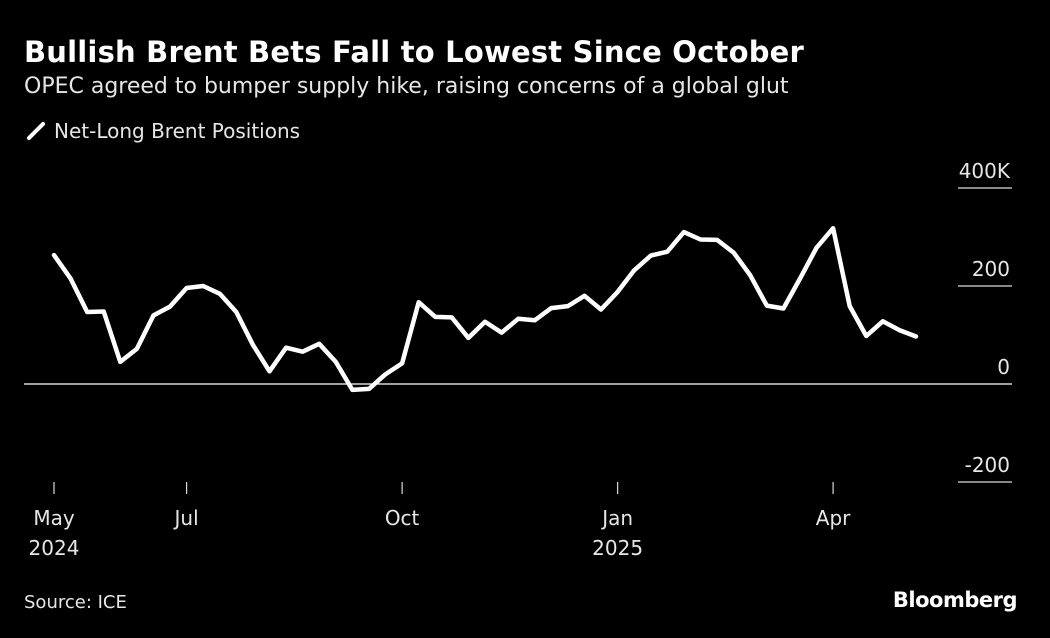 The image size is (1050, 638). What do you see at coordinates (177, 131) in the screenshot?
I see `legend-label: Net-Long Brent Positions` at bounding box center [177, 131].